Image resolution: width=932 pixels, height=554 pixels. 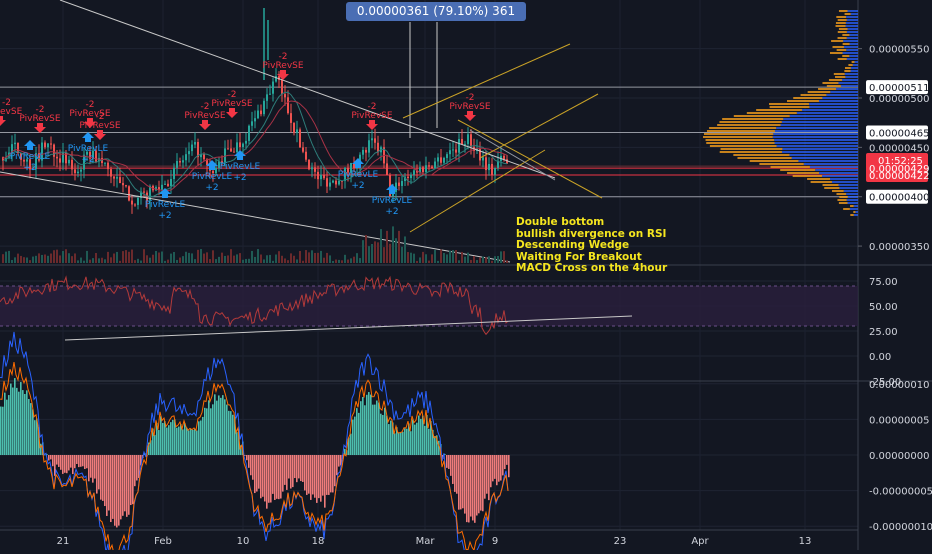 What do you see at coordinates (539, 126) in the screenshot?
I see `wedge-line` at bounding box center [539, 126].